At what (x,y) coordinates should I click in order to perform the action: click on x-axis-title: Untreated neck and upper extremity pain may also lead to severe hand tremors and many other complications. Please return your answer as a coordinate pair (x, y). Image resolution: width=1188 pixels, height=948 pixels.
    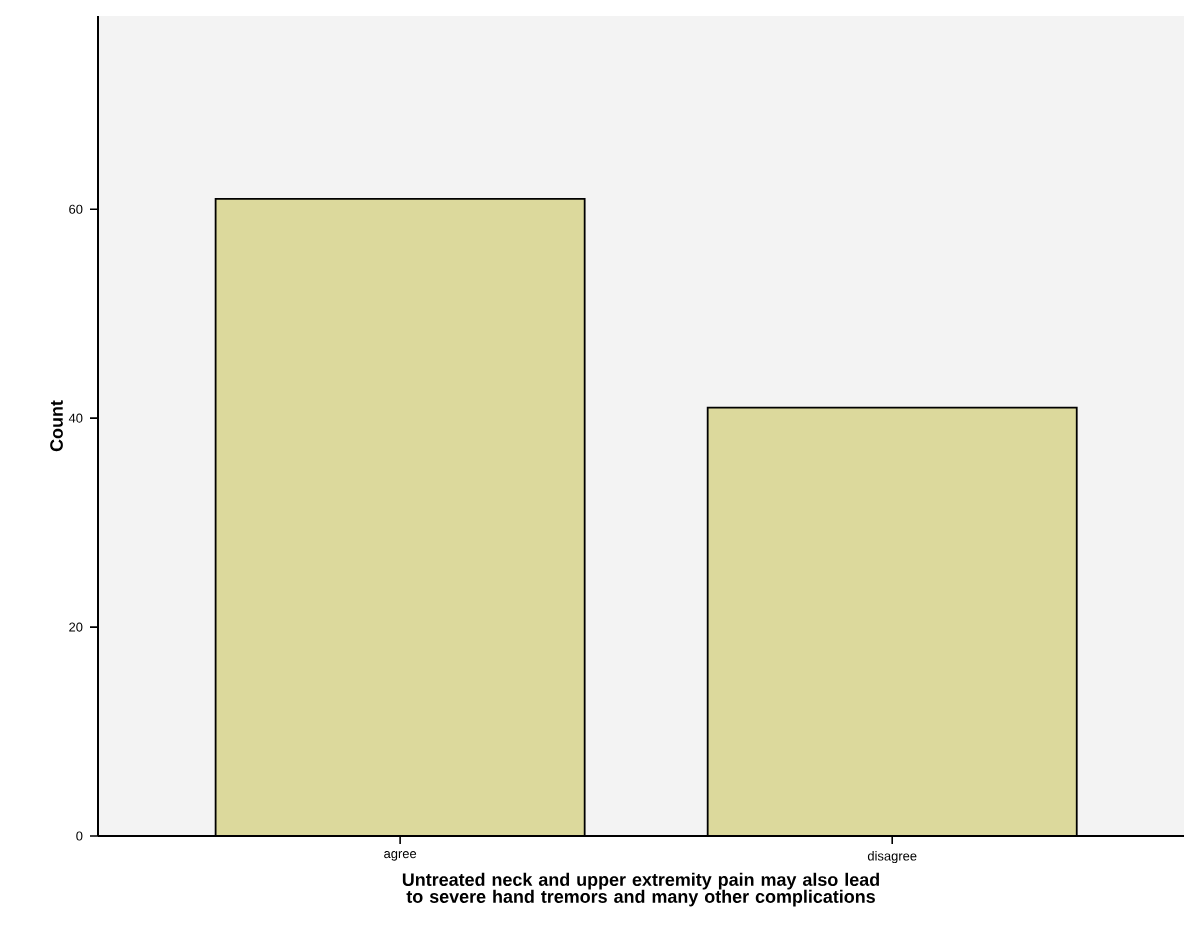
    Looking at the image, I should click on (640, 889).